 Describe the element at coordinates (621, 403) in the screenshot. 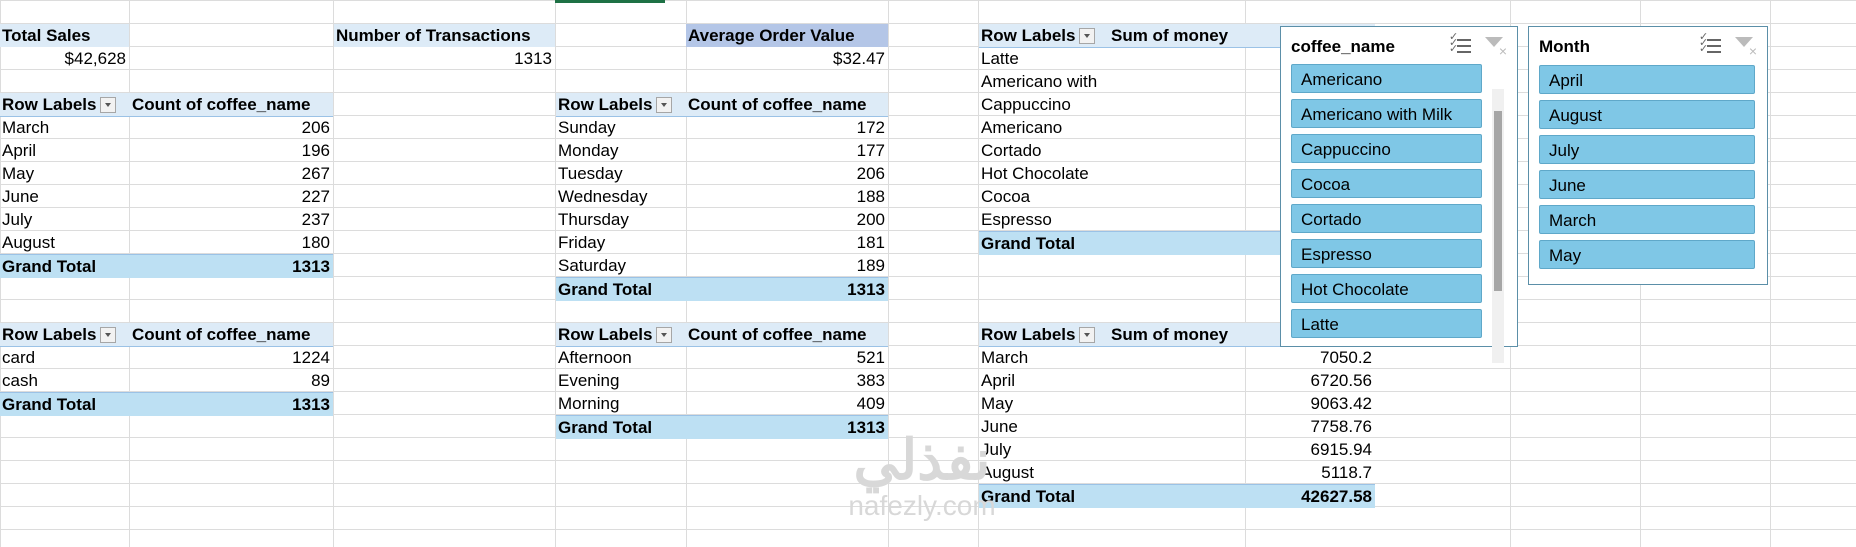

I see `cell-label: Morning` at that location.